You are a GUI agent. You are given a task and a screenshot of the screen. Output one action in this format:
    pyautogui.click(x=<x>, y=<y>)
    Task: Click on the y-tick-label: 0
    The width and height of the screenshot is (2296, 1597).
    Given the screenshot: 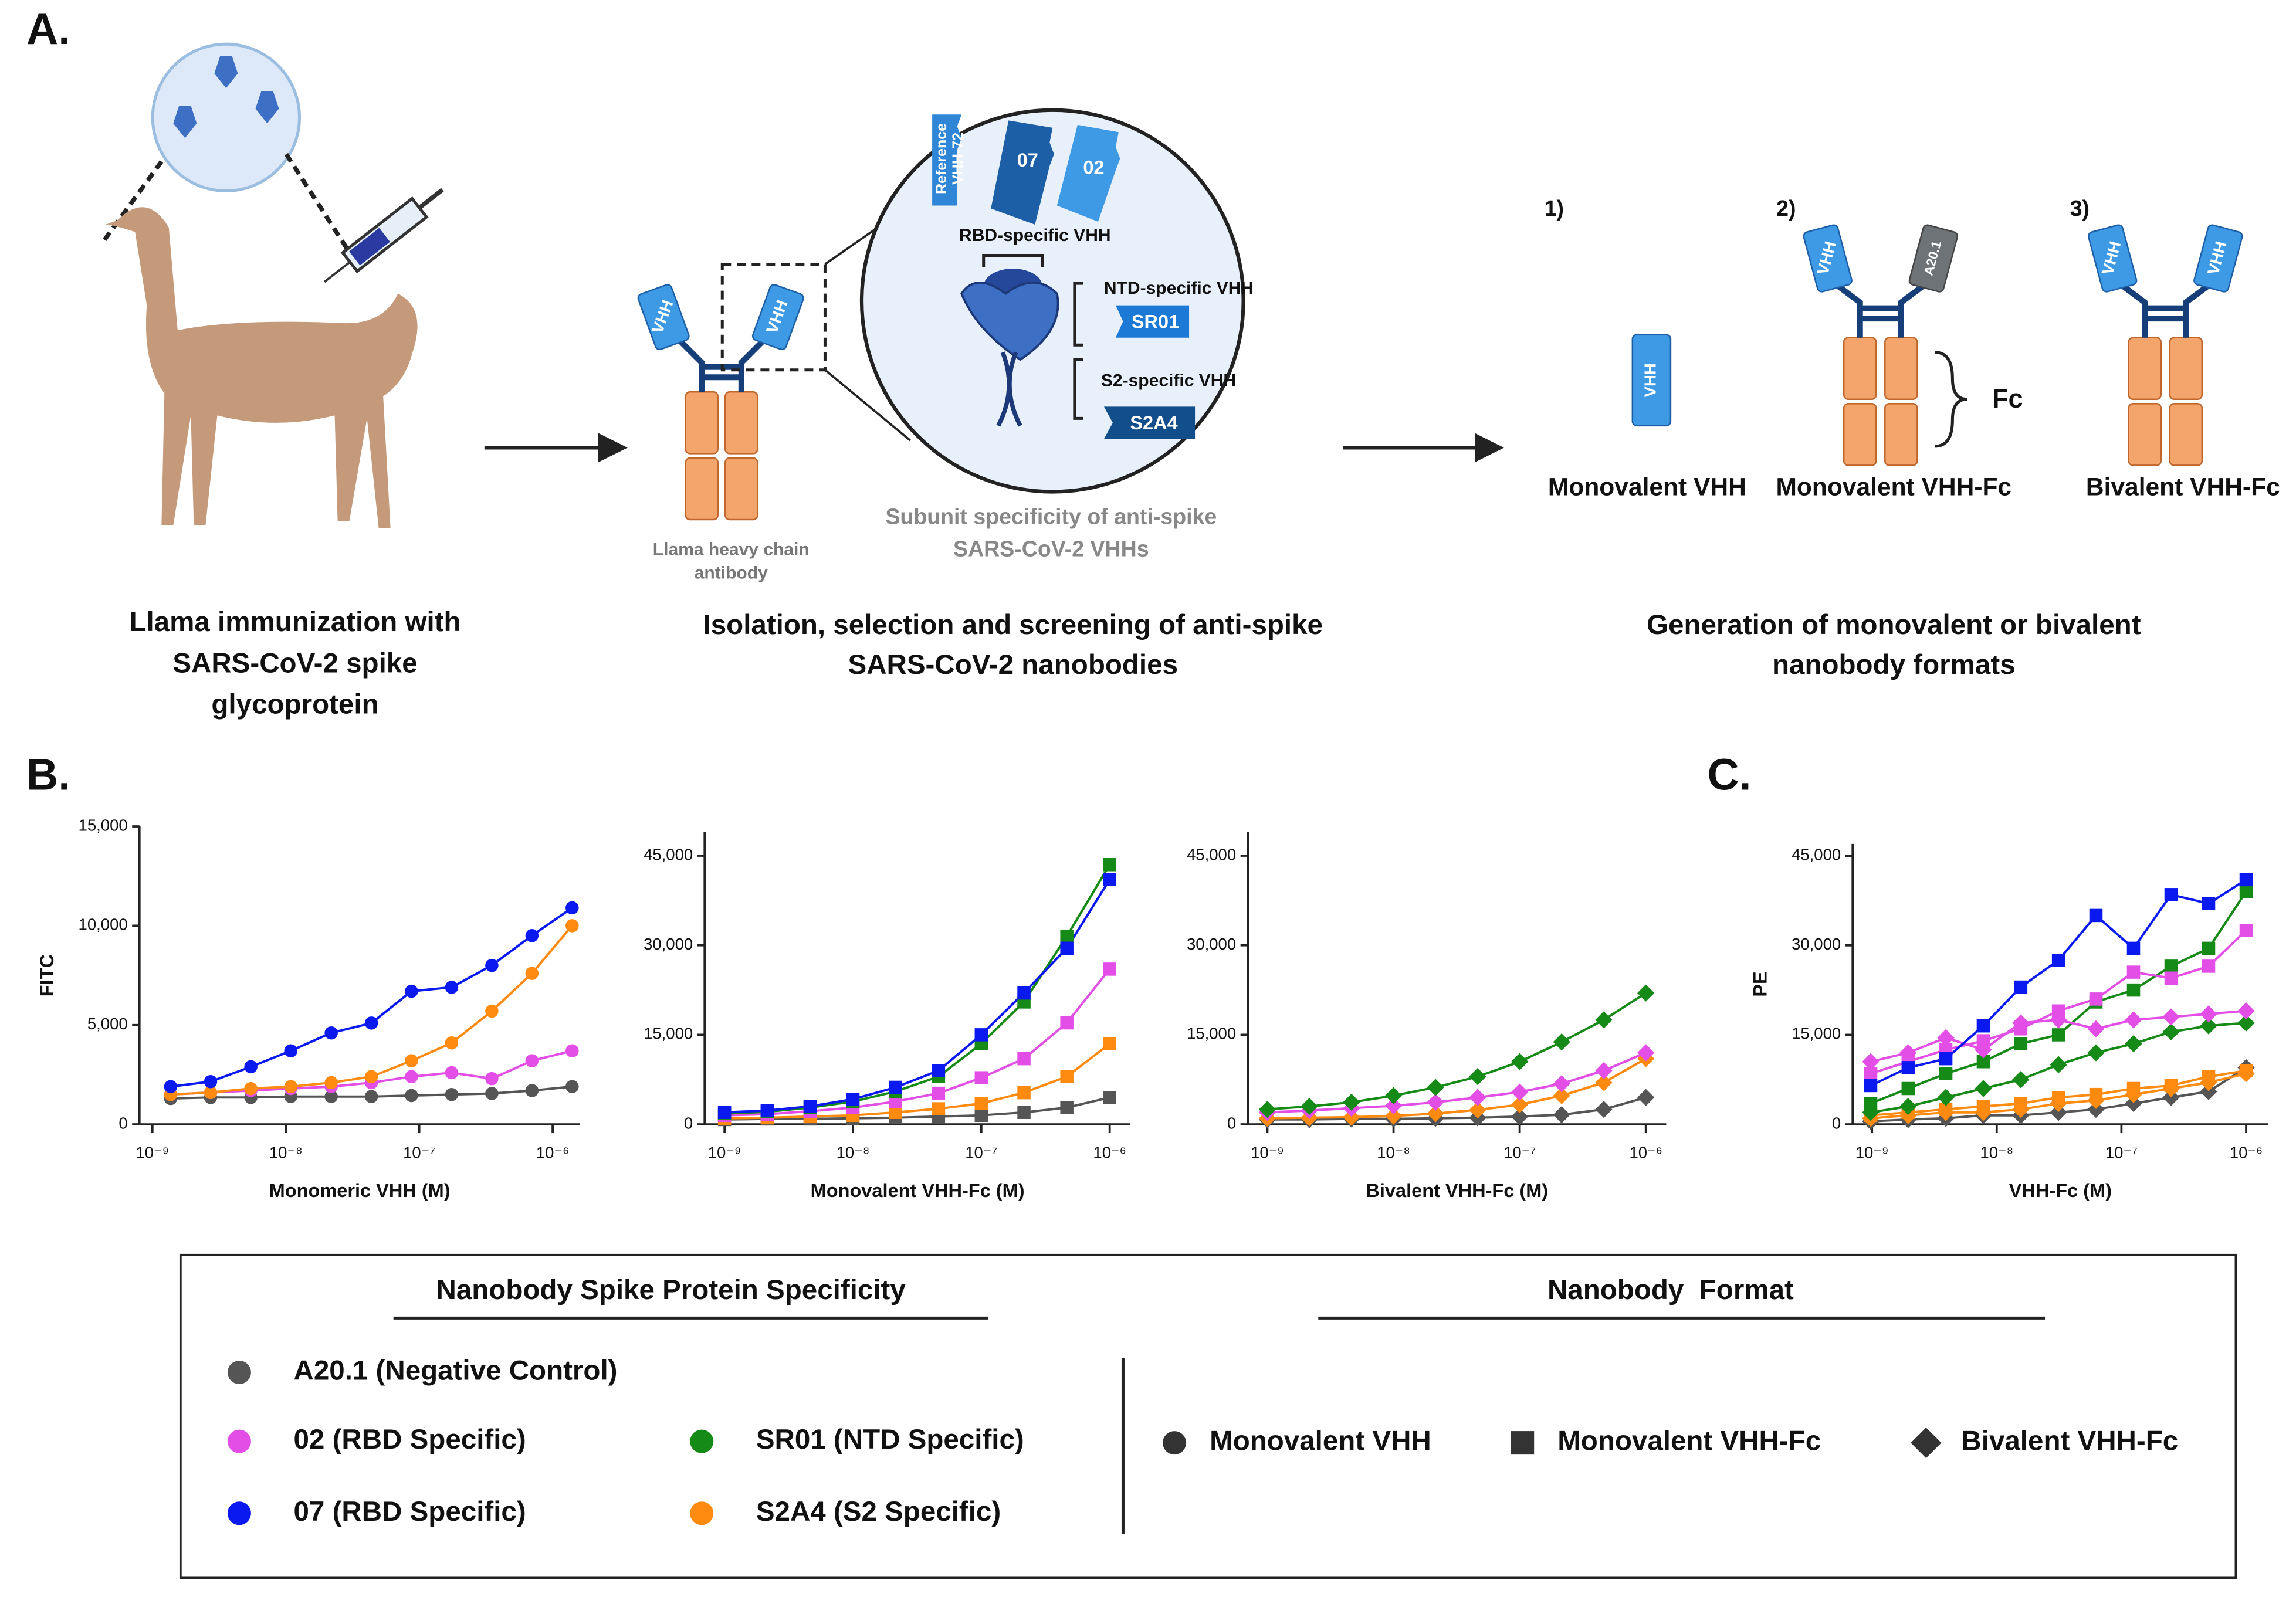 What is the action you would take?
    pyautogui.click(x=1231, y=1123)
    